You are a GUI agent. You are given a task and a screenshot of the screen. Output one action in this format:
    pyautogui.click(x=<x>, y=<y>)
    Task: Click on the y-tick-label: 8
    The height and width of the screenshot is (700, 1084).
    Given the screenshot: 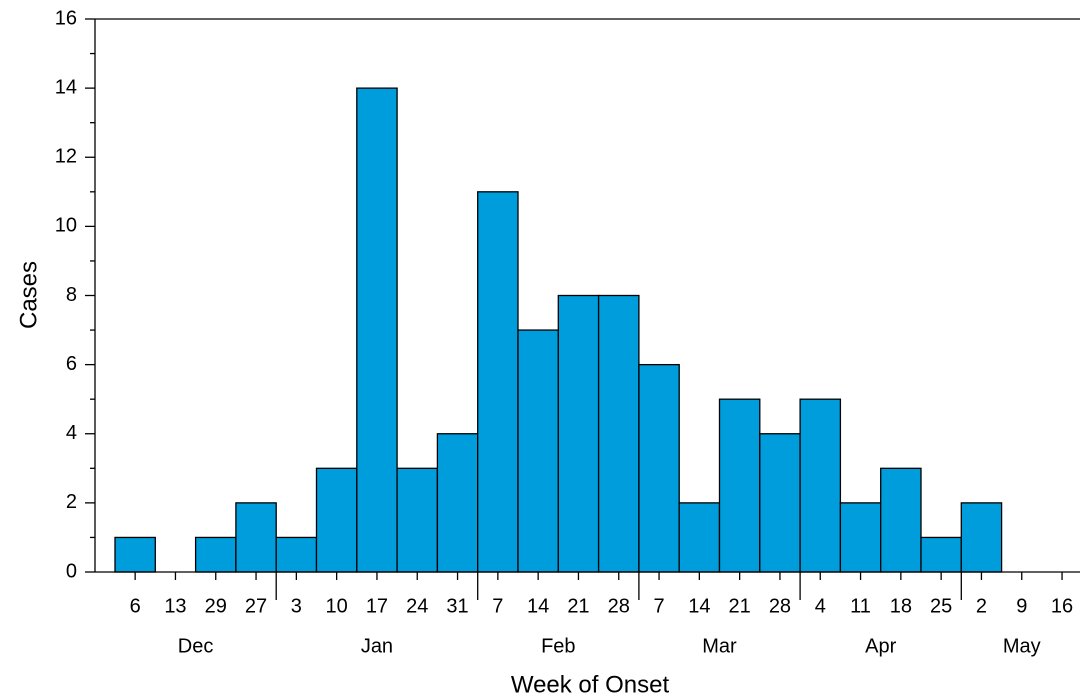 What is the action you would take?
    pyautogui.click(x=71, y=295)
    